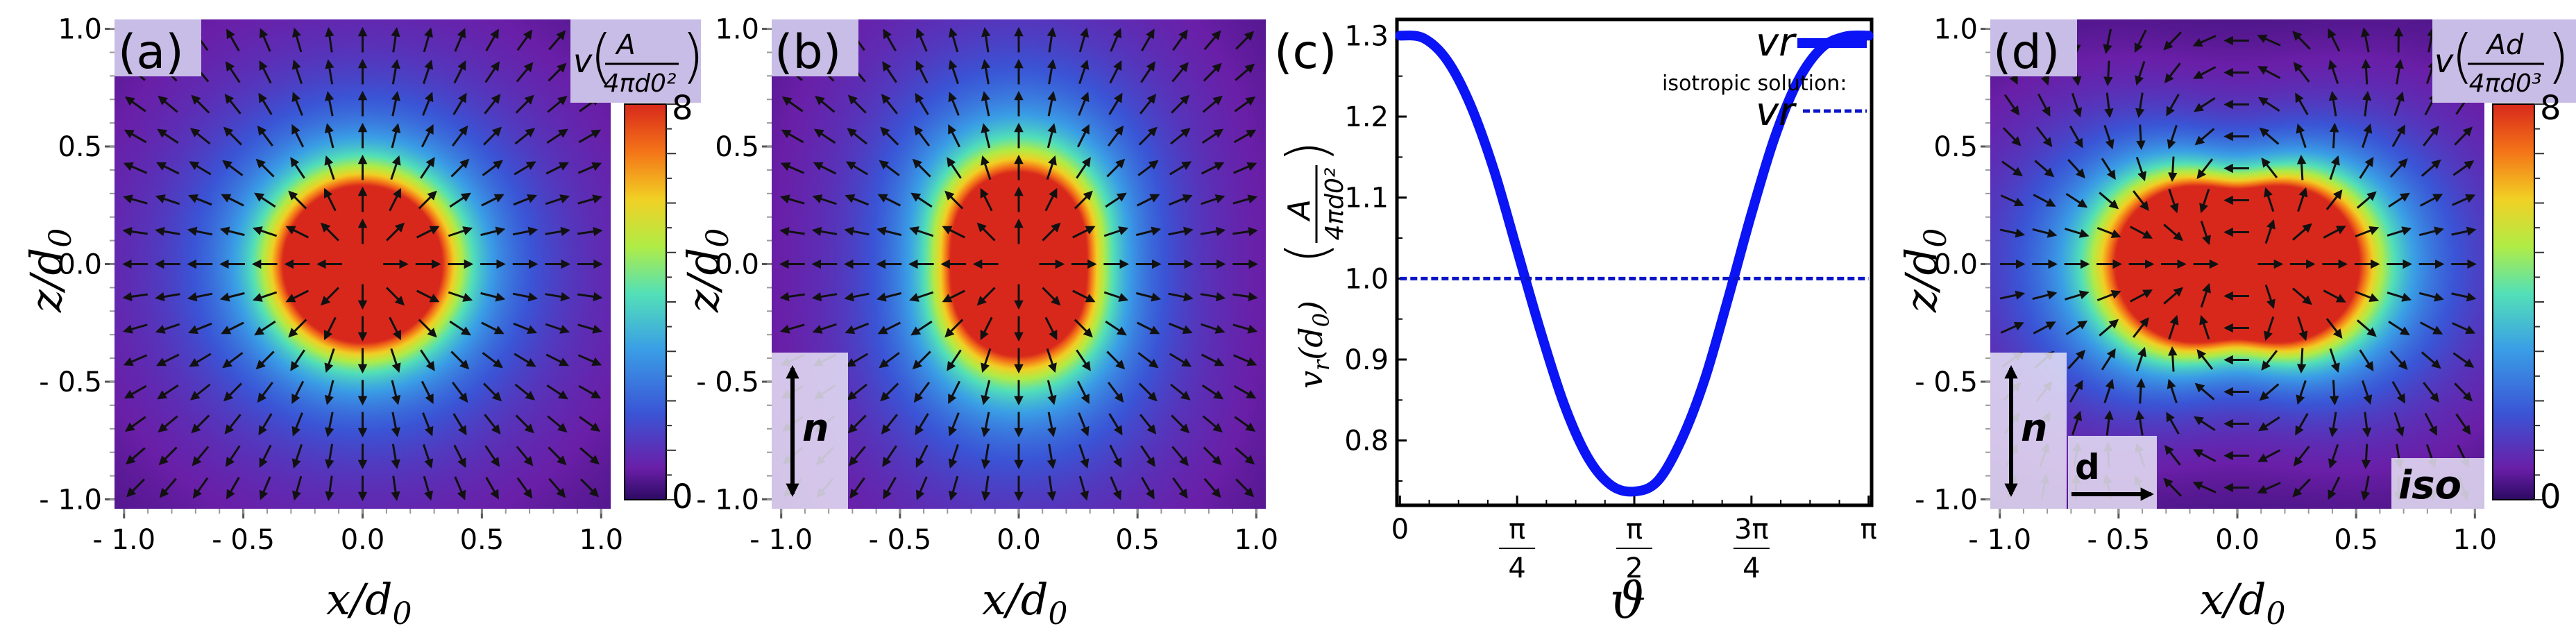 The width and height of the screenshot is (2576, 633). Describe the element at coordinates (1634, 263) in the screenshot. I see `series-c` at that location.